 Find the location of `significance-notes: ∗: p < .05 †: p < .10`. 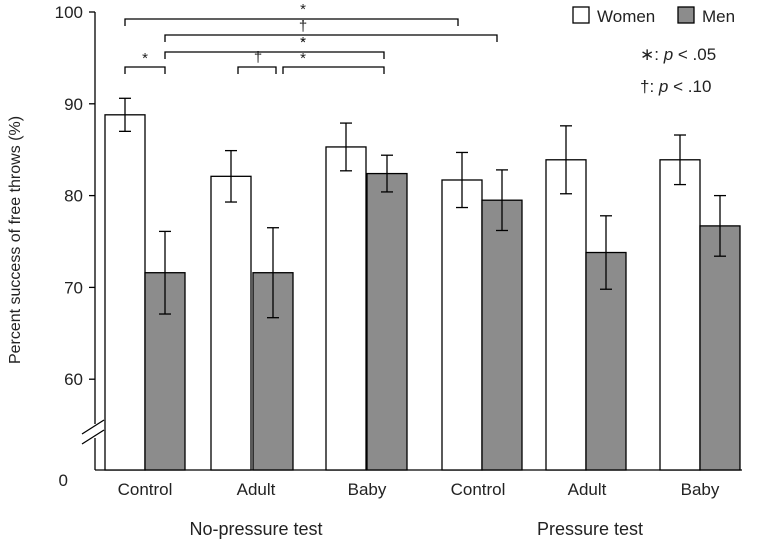

significance-notes: ∗: p < .05 †: p < .10 is located at coordinates (678, 70).